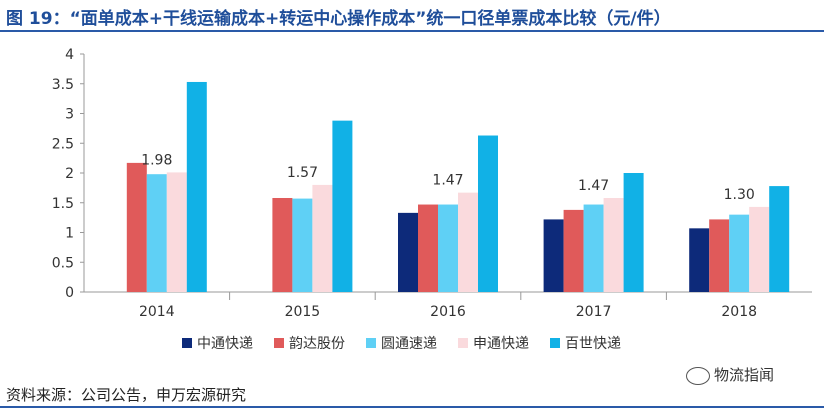 The height and width of the screenshot is (409, 824). What do you see at coordinates (744, 375) in the screenshot?
I see `watermark-text: 物流指闻` at bounding box center [744, 375].